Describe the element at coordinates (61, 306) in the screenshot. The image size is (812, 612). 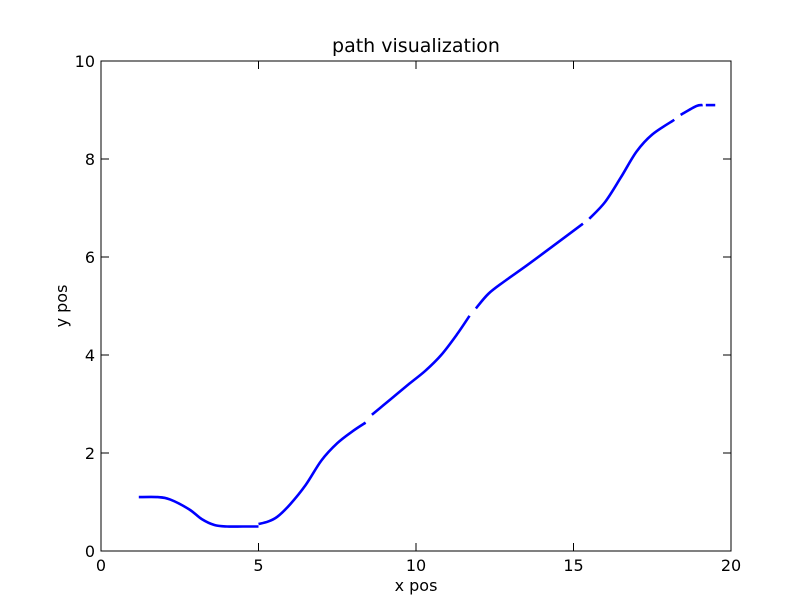
I see `y-axis-label: y pos` at that location.